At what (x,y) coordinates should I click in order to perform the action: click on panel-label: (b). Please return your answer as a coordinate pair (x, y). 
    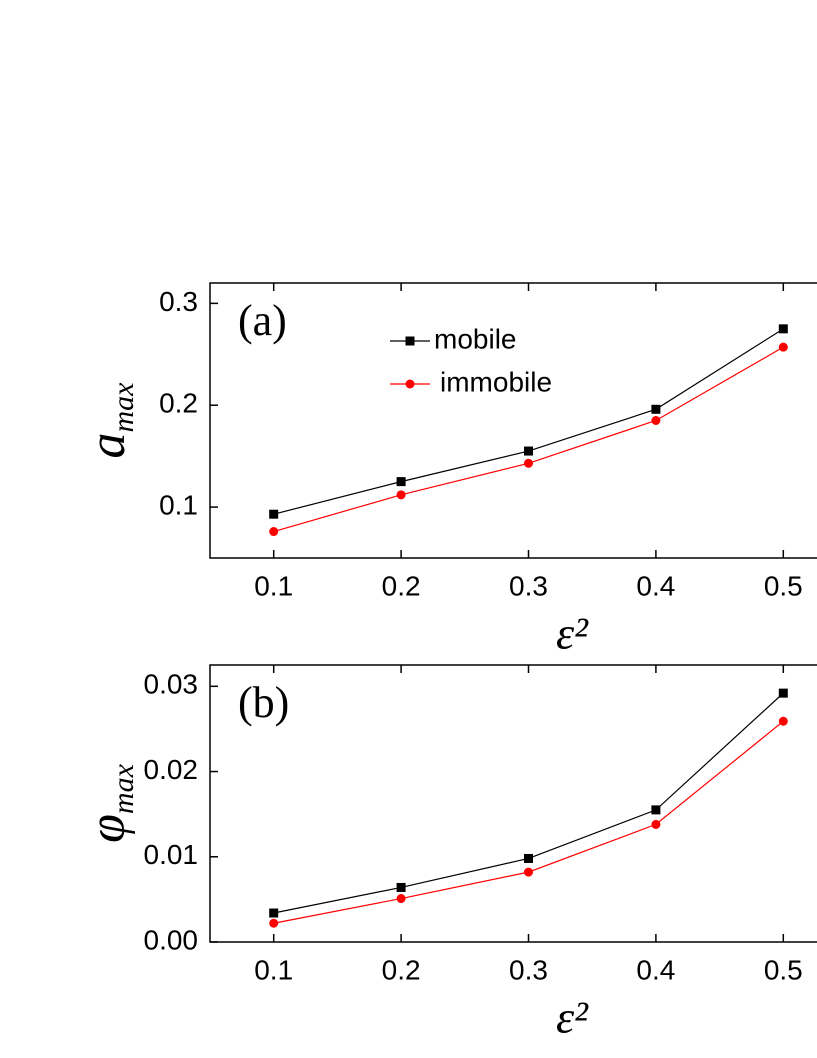
    Looking at the image, I should click on (263, 702).